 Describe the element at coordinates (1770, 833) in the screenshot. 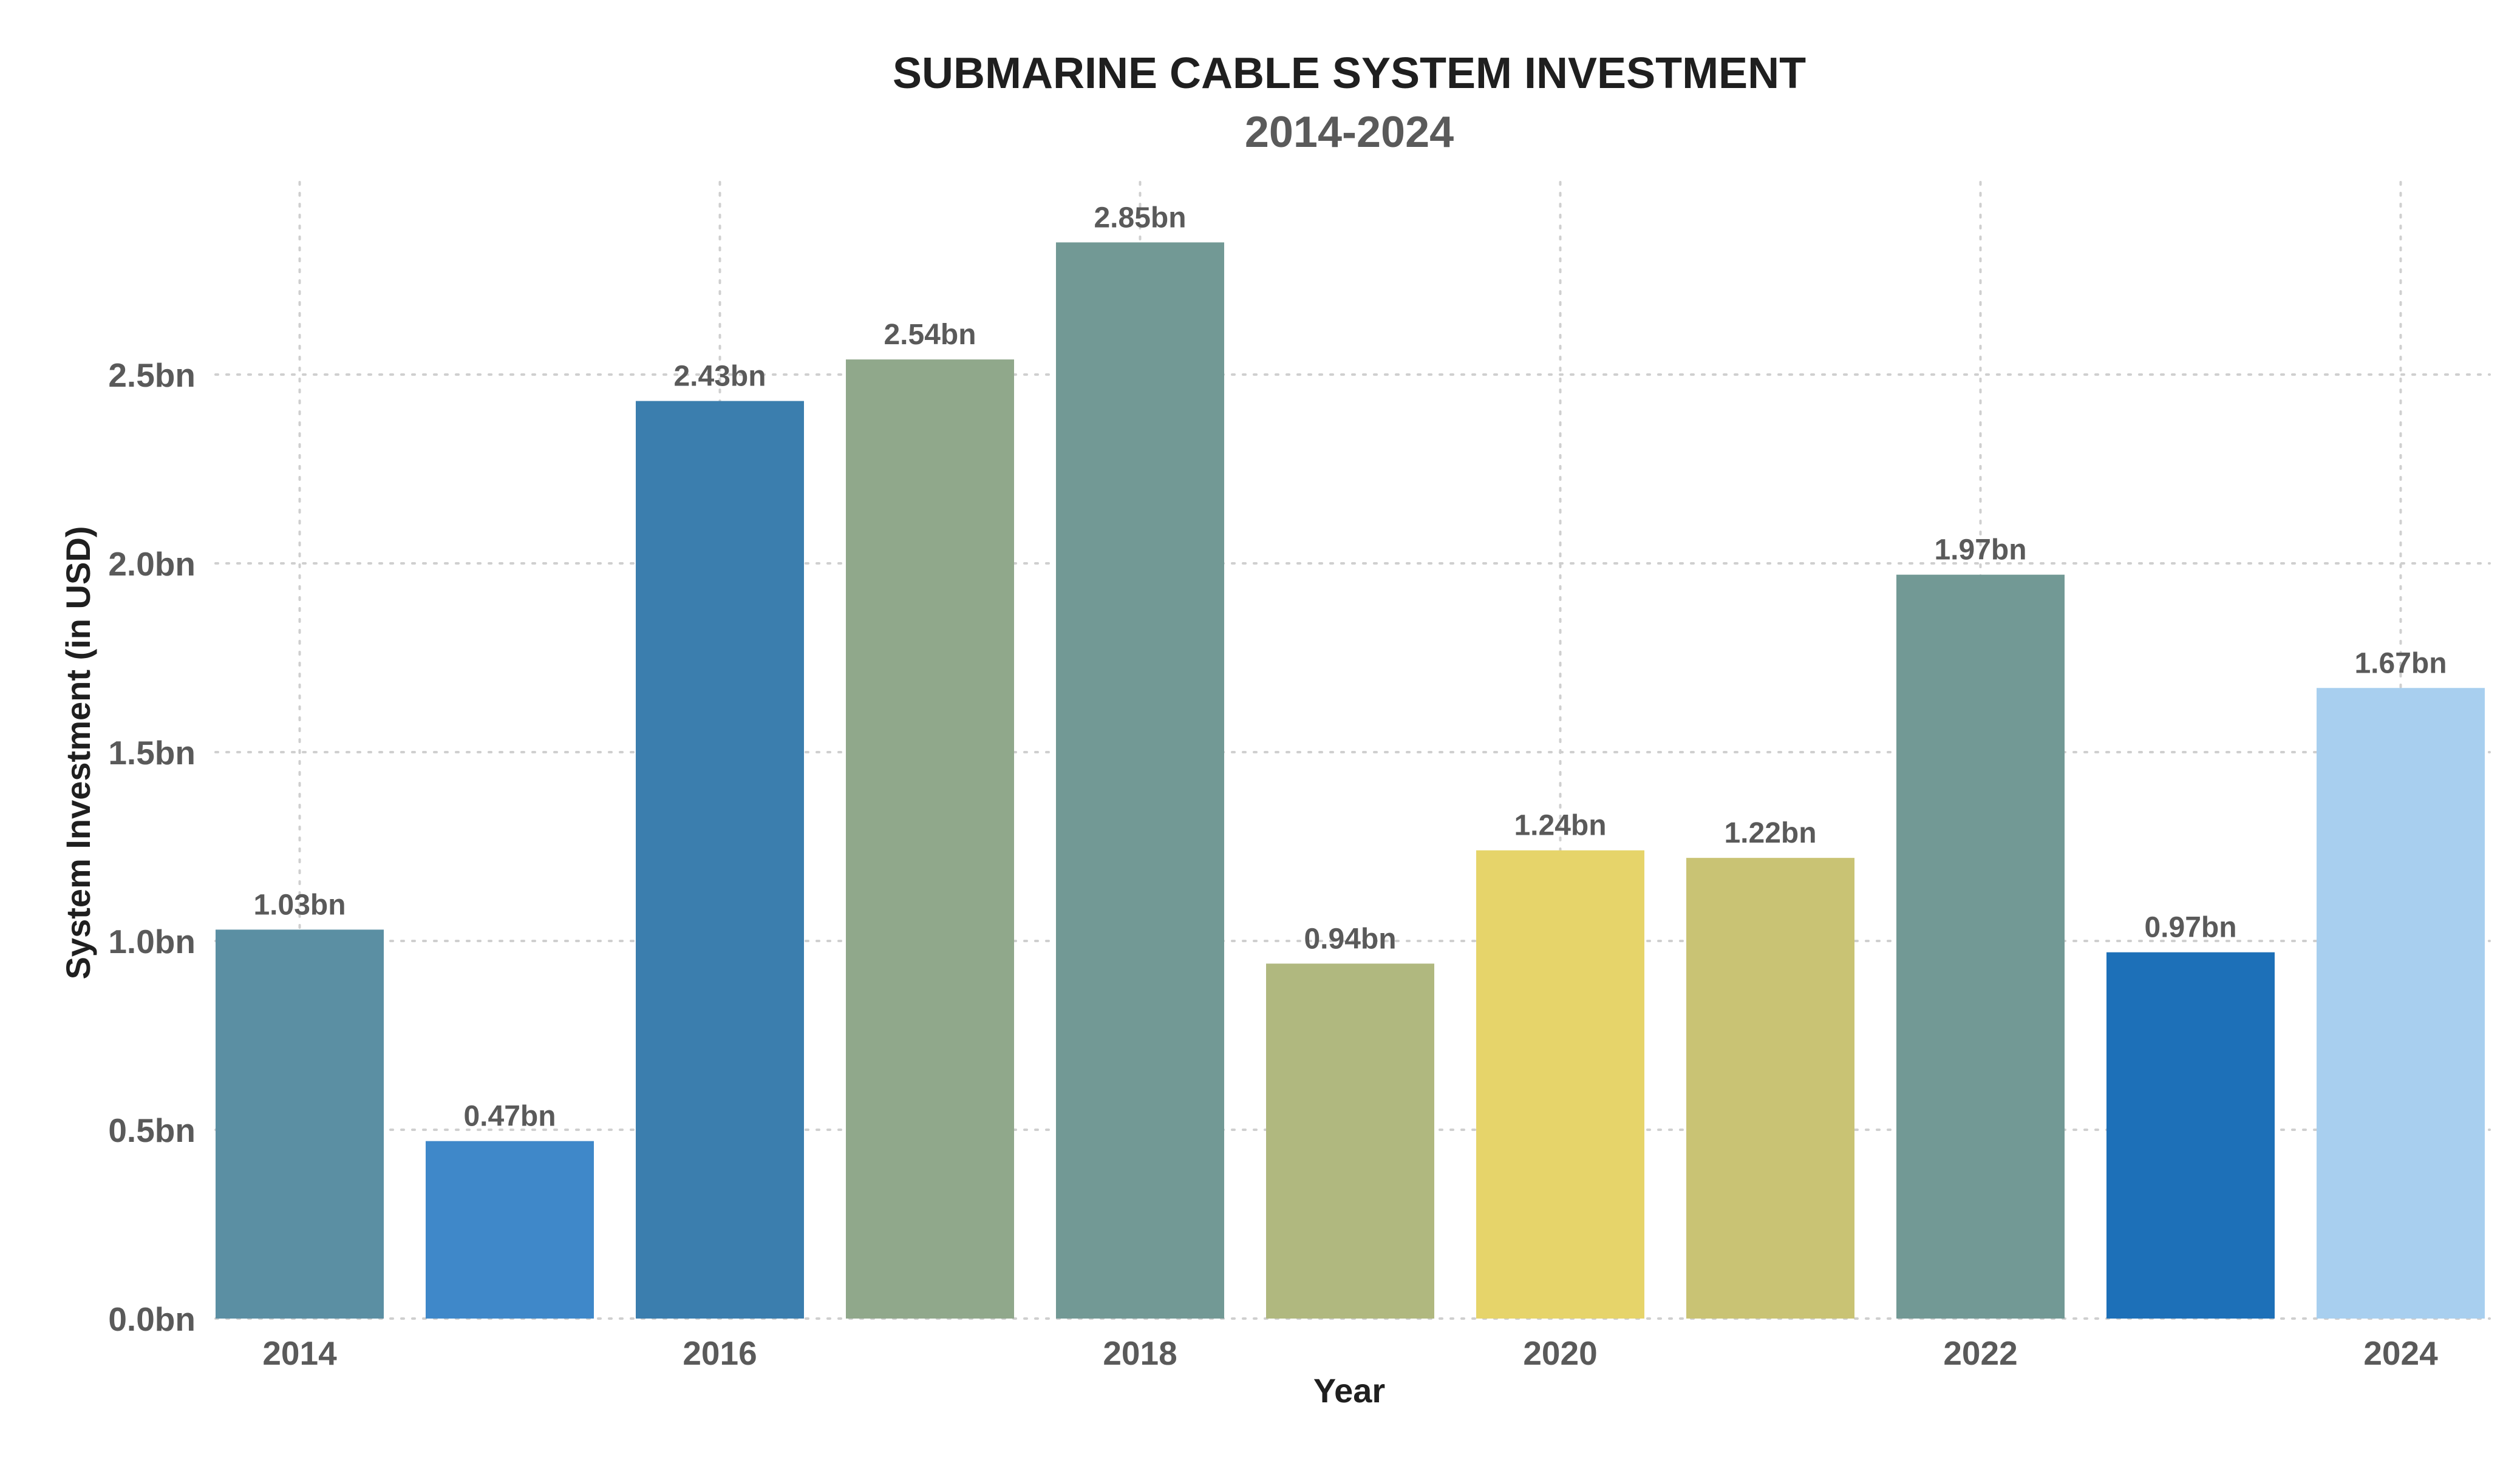

I see `data-label: 1.22bn` at that location.